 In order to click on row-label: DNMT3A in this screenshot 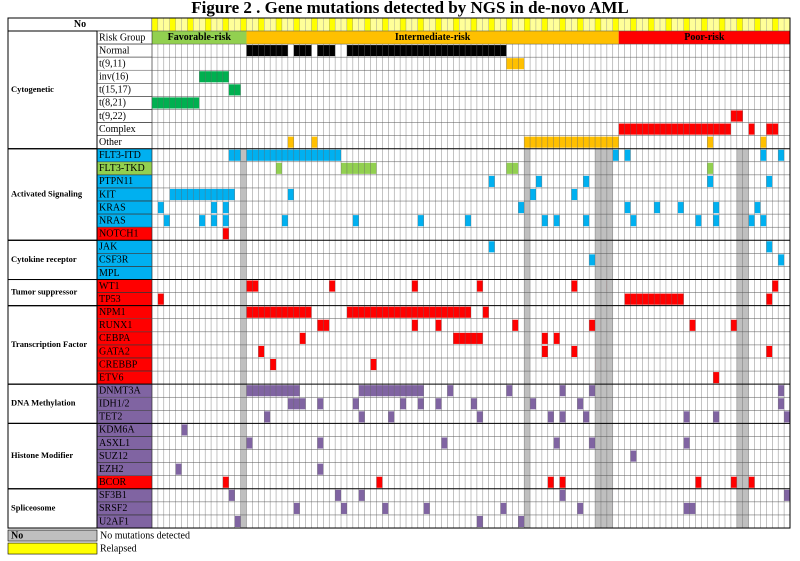, I will do `click(120, 390)`.